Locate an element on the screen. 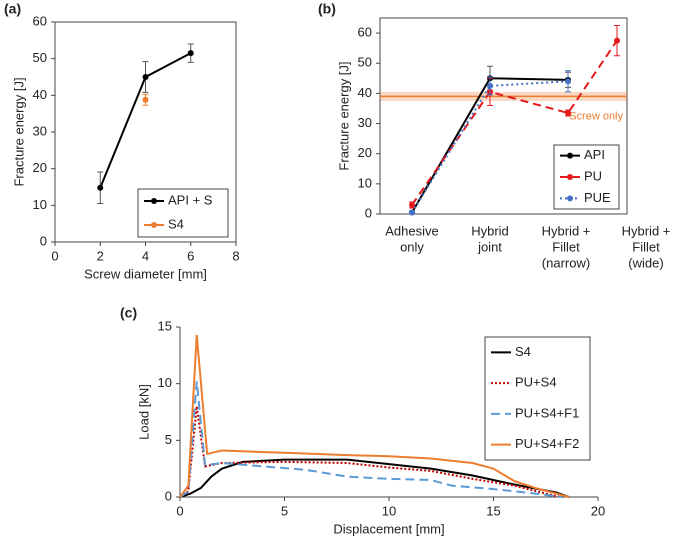 The image size is (685, 547). legend-label: PU+S4+F2 is located at coordinates (547, 443).